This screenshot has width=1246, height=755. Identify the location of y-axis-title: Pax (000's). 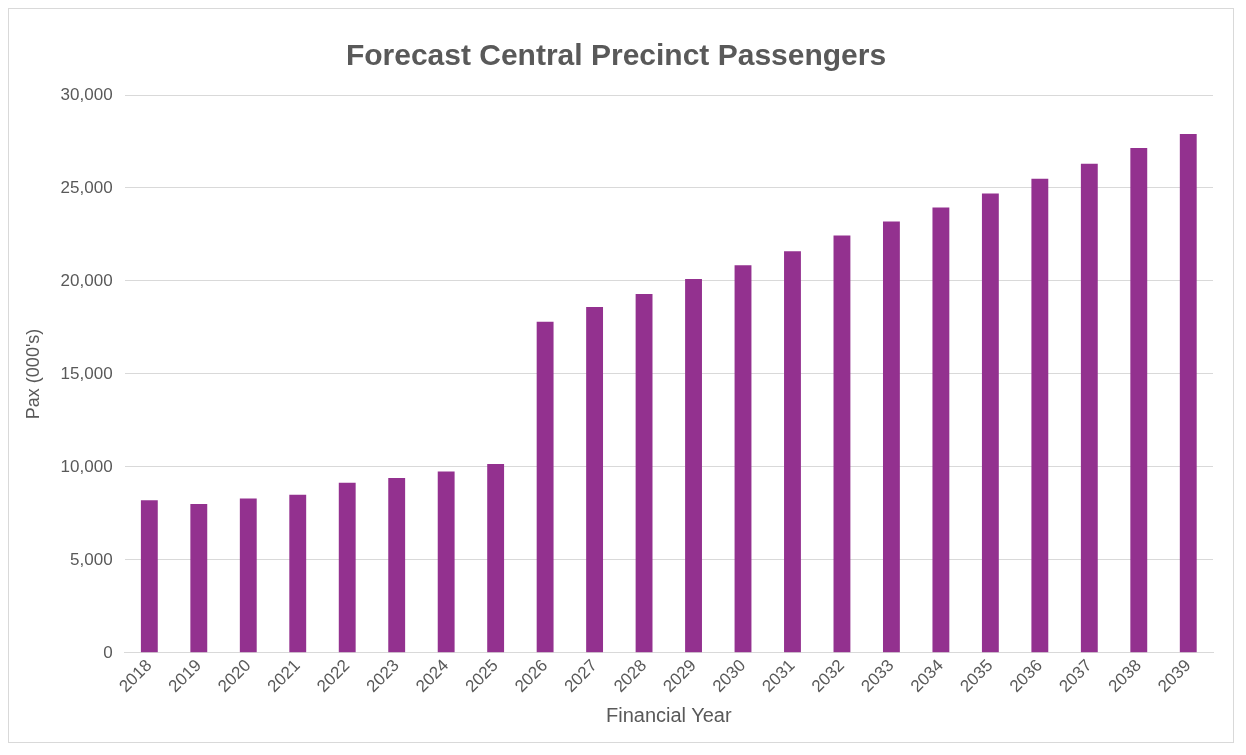
(32, 374).